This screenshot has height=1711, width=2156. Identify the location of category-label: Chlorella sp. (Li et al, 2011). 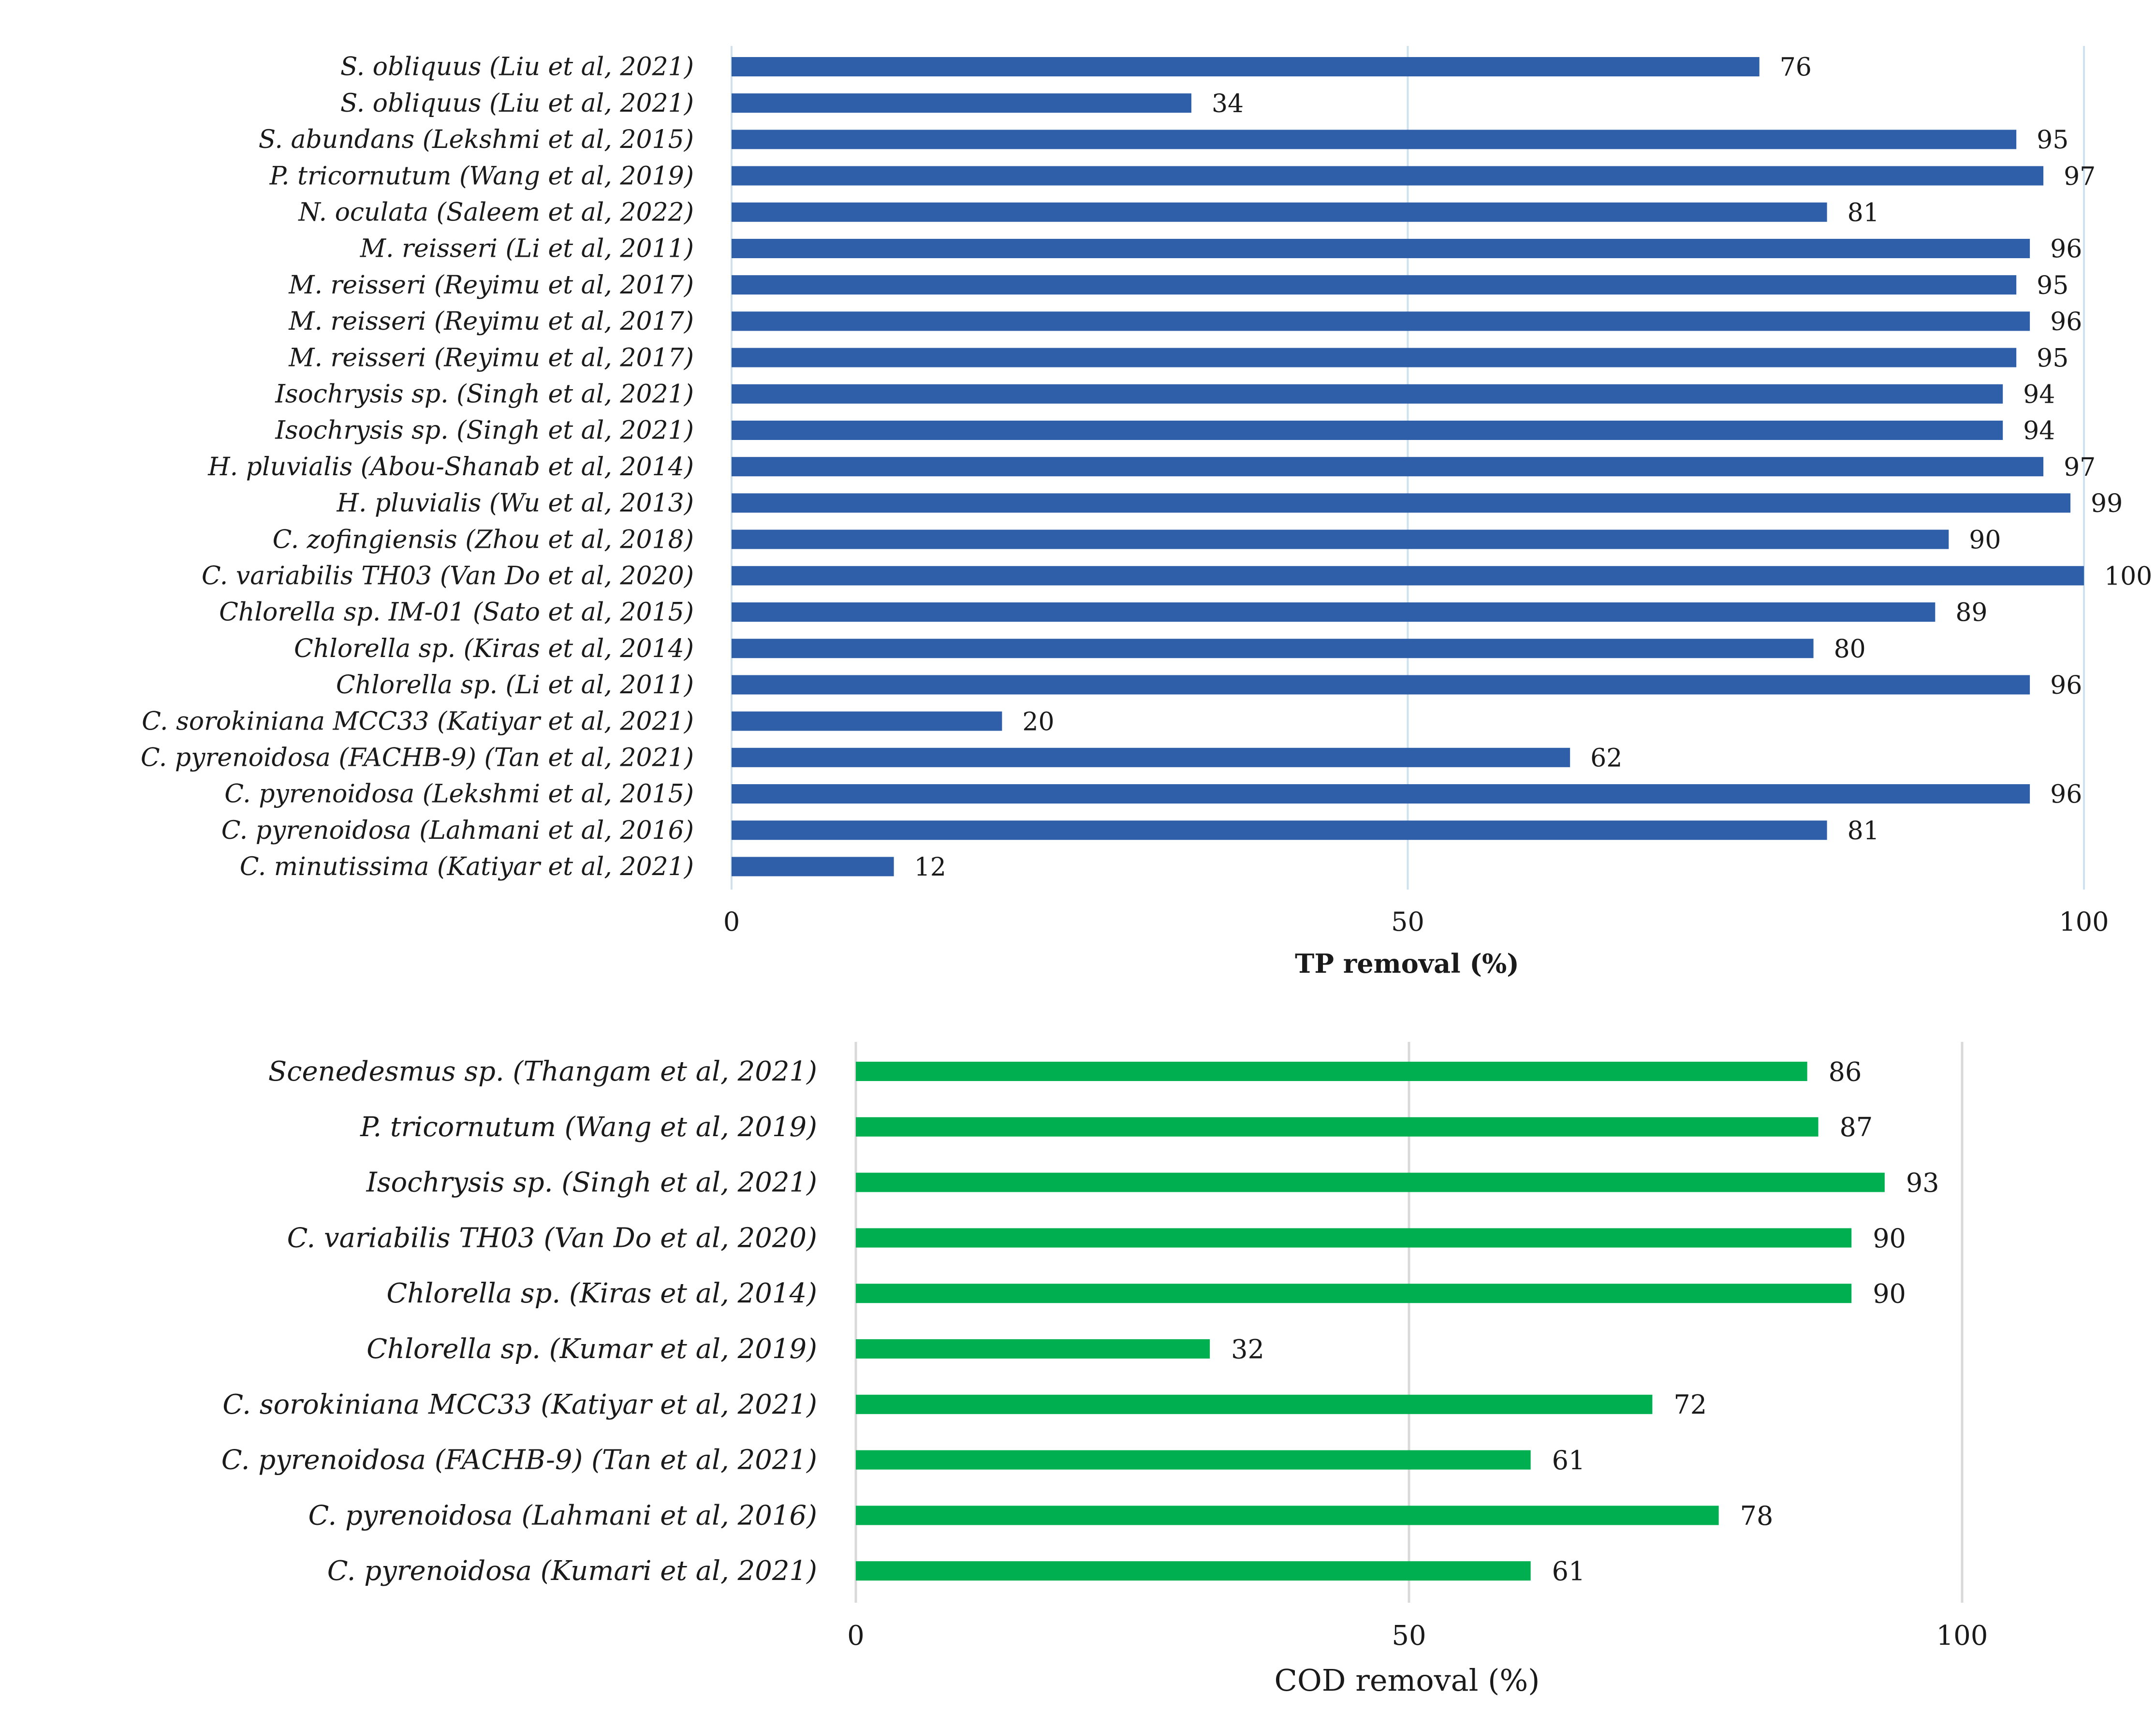
(515, 686).